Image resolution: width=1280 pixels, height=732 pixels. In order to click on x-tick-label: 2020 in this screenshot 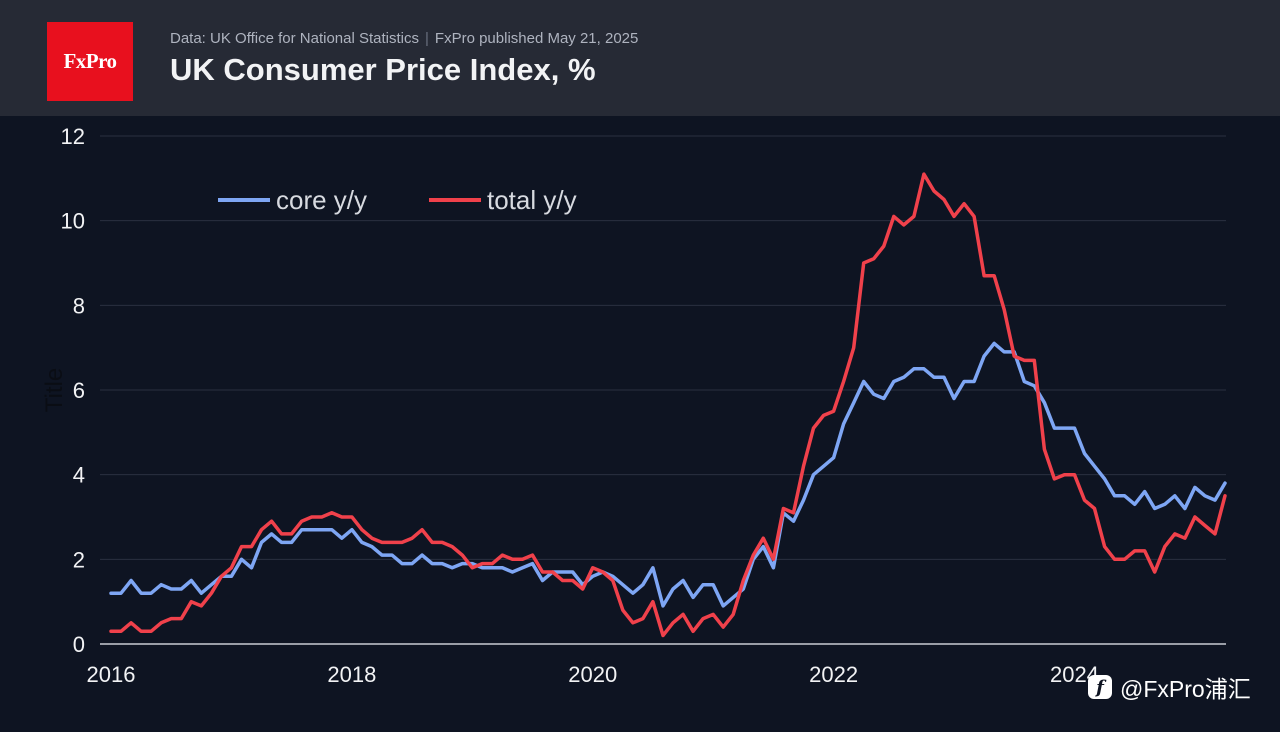, I will do `click(592, 674)`.